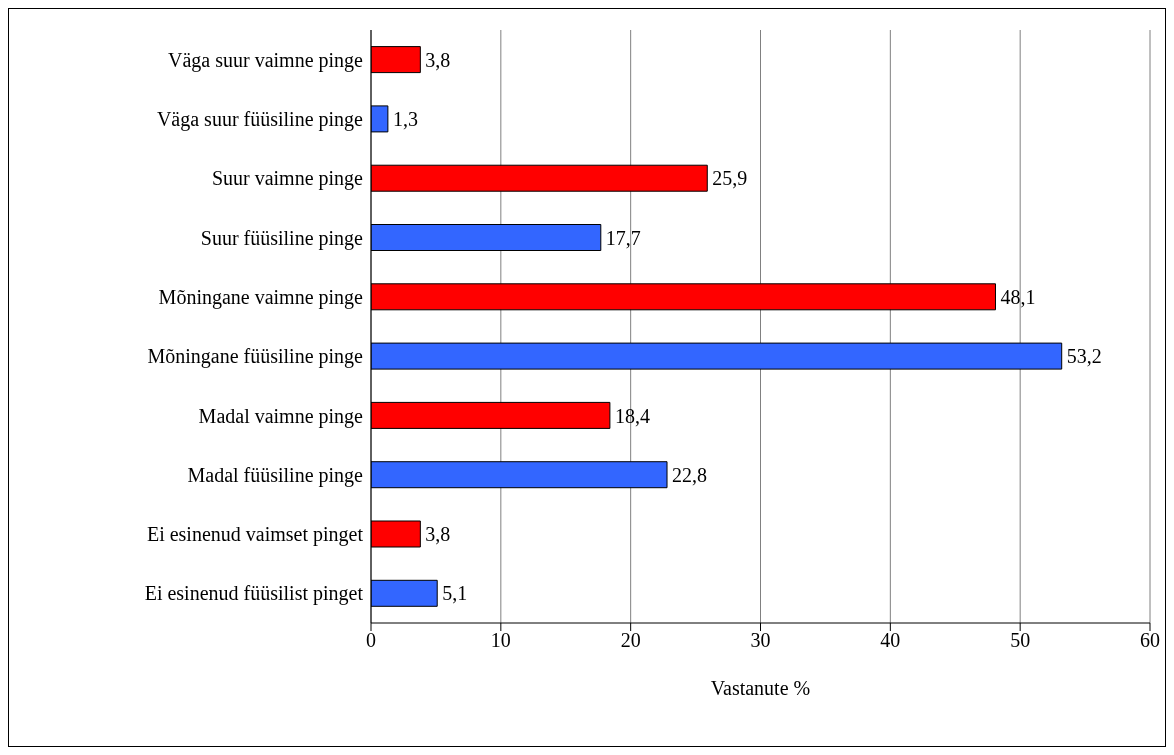  Describe the element at coordinates (275, 475) in the screenshot. I see `y-tick-label: Madal füüsiline pinge` at that location.